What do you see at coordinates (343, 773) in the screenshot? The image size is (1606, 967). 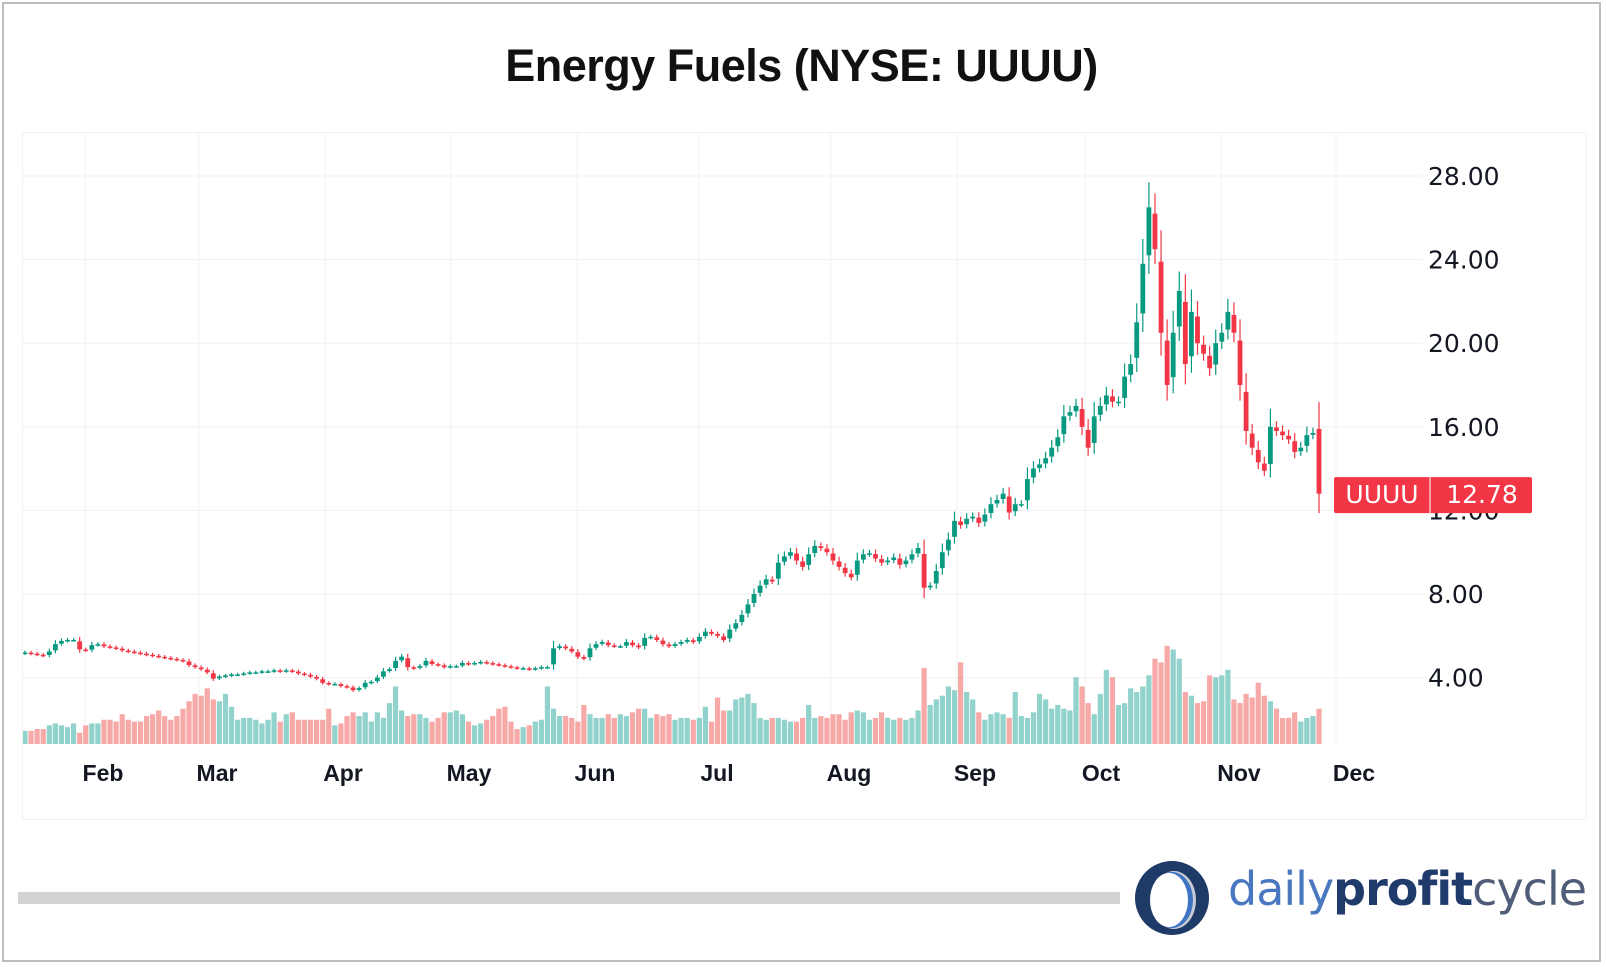 I see `x-tick-label: Apr` at bounding box center [343, 773].